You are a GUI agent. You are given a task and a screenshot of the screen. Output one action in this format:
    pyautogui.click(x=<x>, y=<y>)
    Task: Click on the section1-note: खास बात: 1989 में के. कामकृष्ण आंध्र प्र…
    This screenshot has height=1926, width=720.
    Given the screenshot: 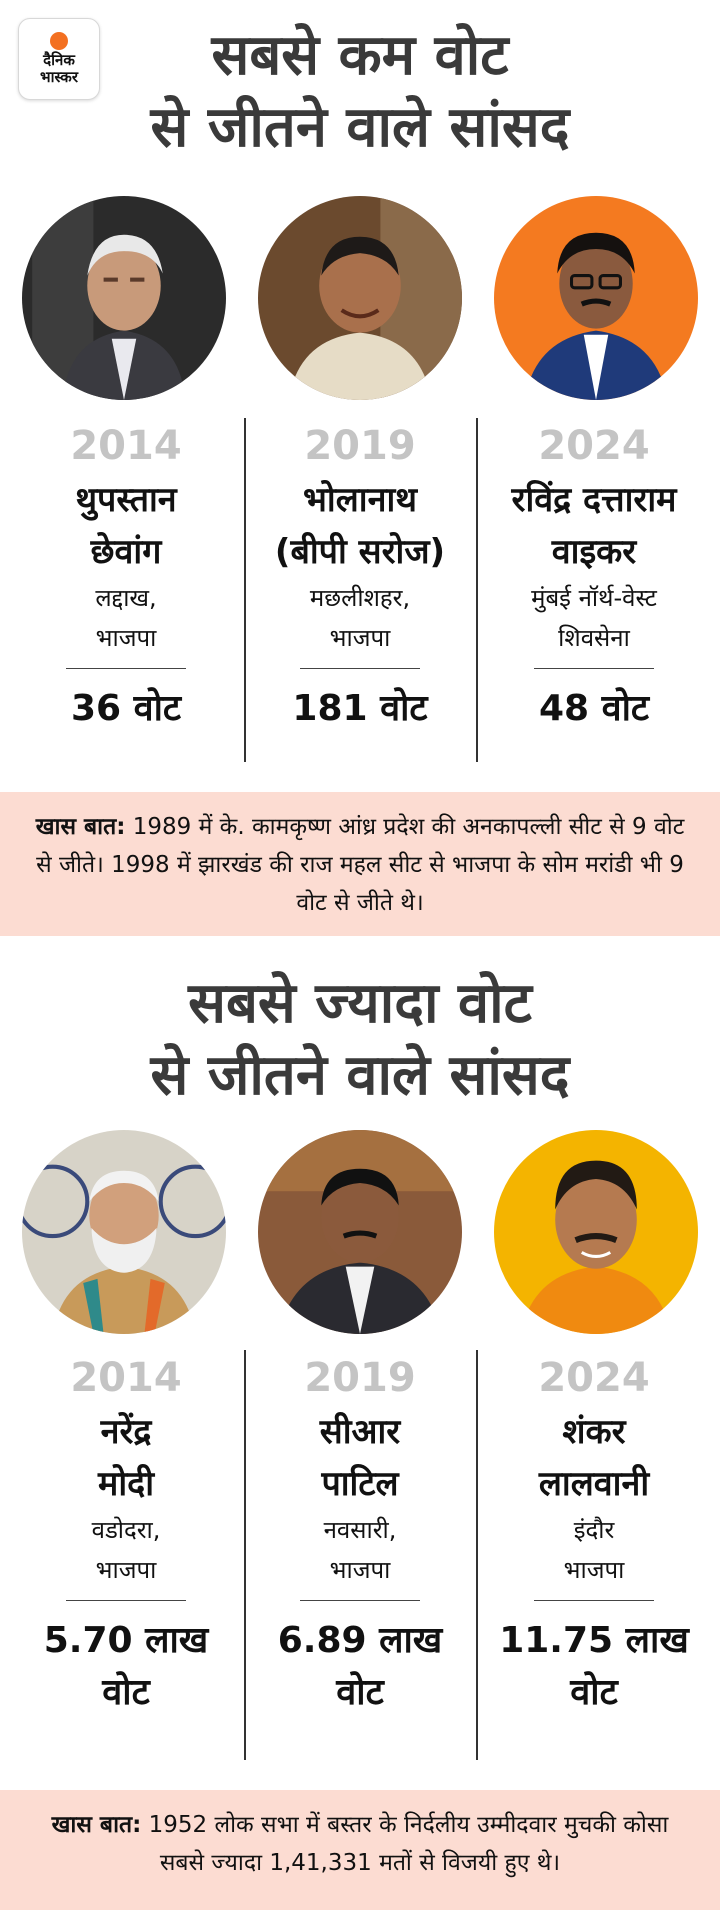 What is the action you would take?
    pyautogui.click(x=360, y=864)
    